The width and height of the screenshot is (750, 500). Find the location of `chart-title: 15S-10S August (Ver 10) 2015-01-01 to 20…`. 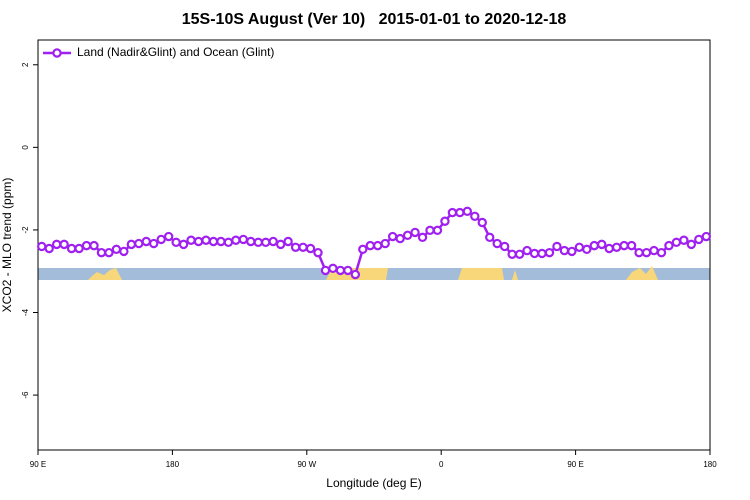

chart-title: 15S-10S August (Ver 10) 2015-01-01 to 20… is located at coordinates (374, 19).